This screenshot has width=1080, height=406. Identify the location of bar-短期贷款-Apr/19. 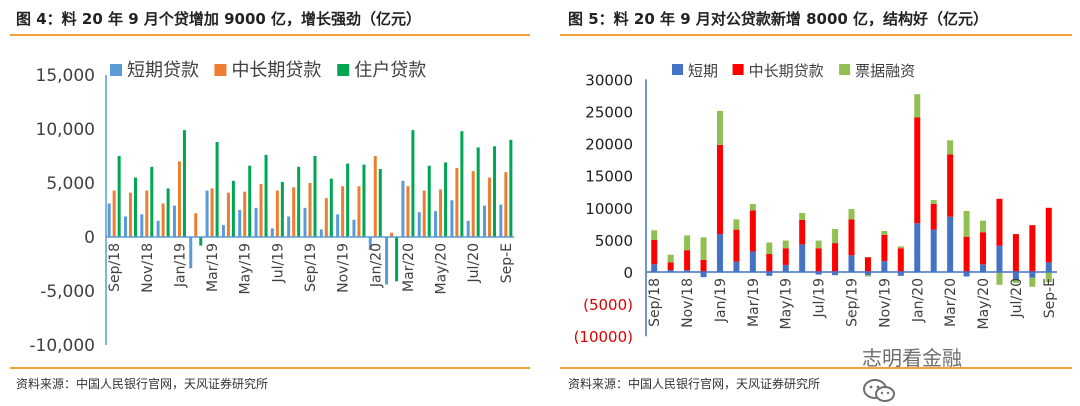
(223, 231).